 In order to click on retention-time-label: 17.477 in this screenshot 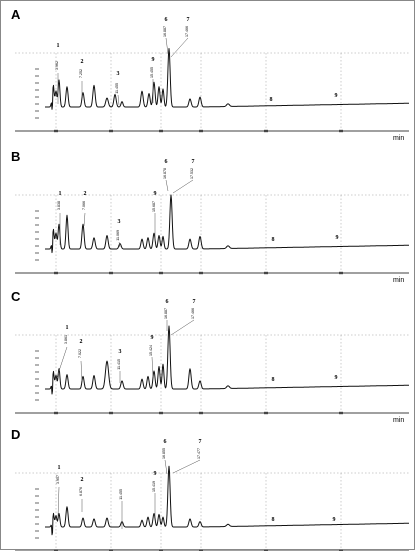, I will do `click(199, 453)`.